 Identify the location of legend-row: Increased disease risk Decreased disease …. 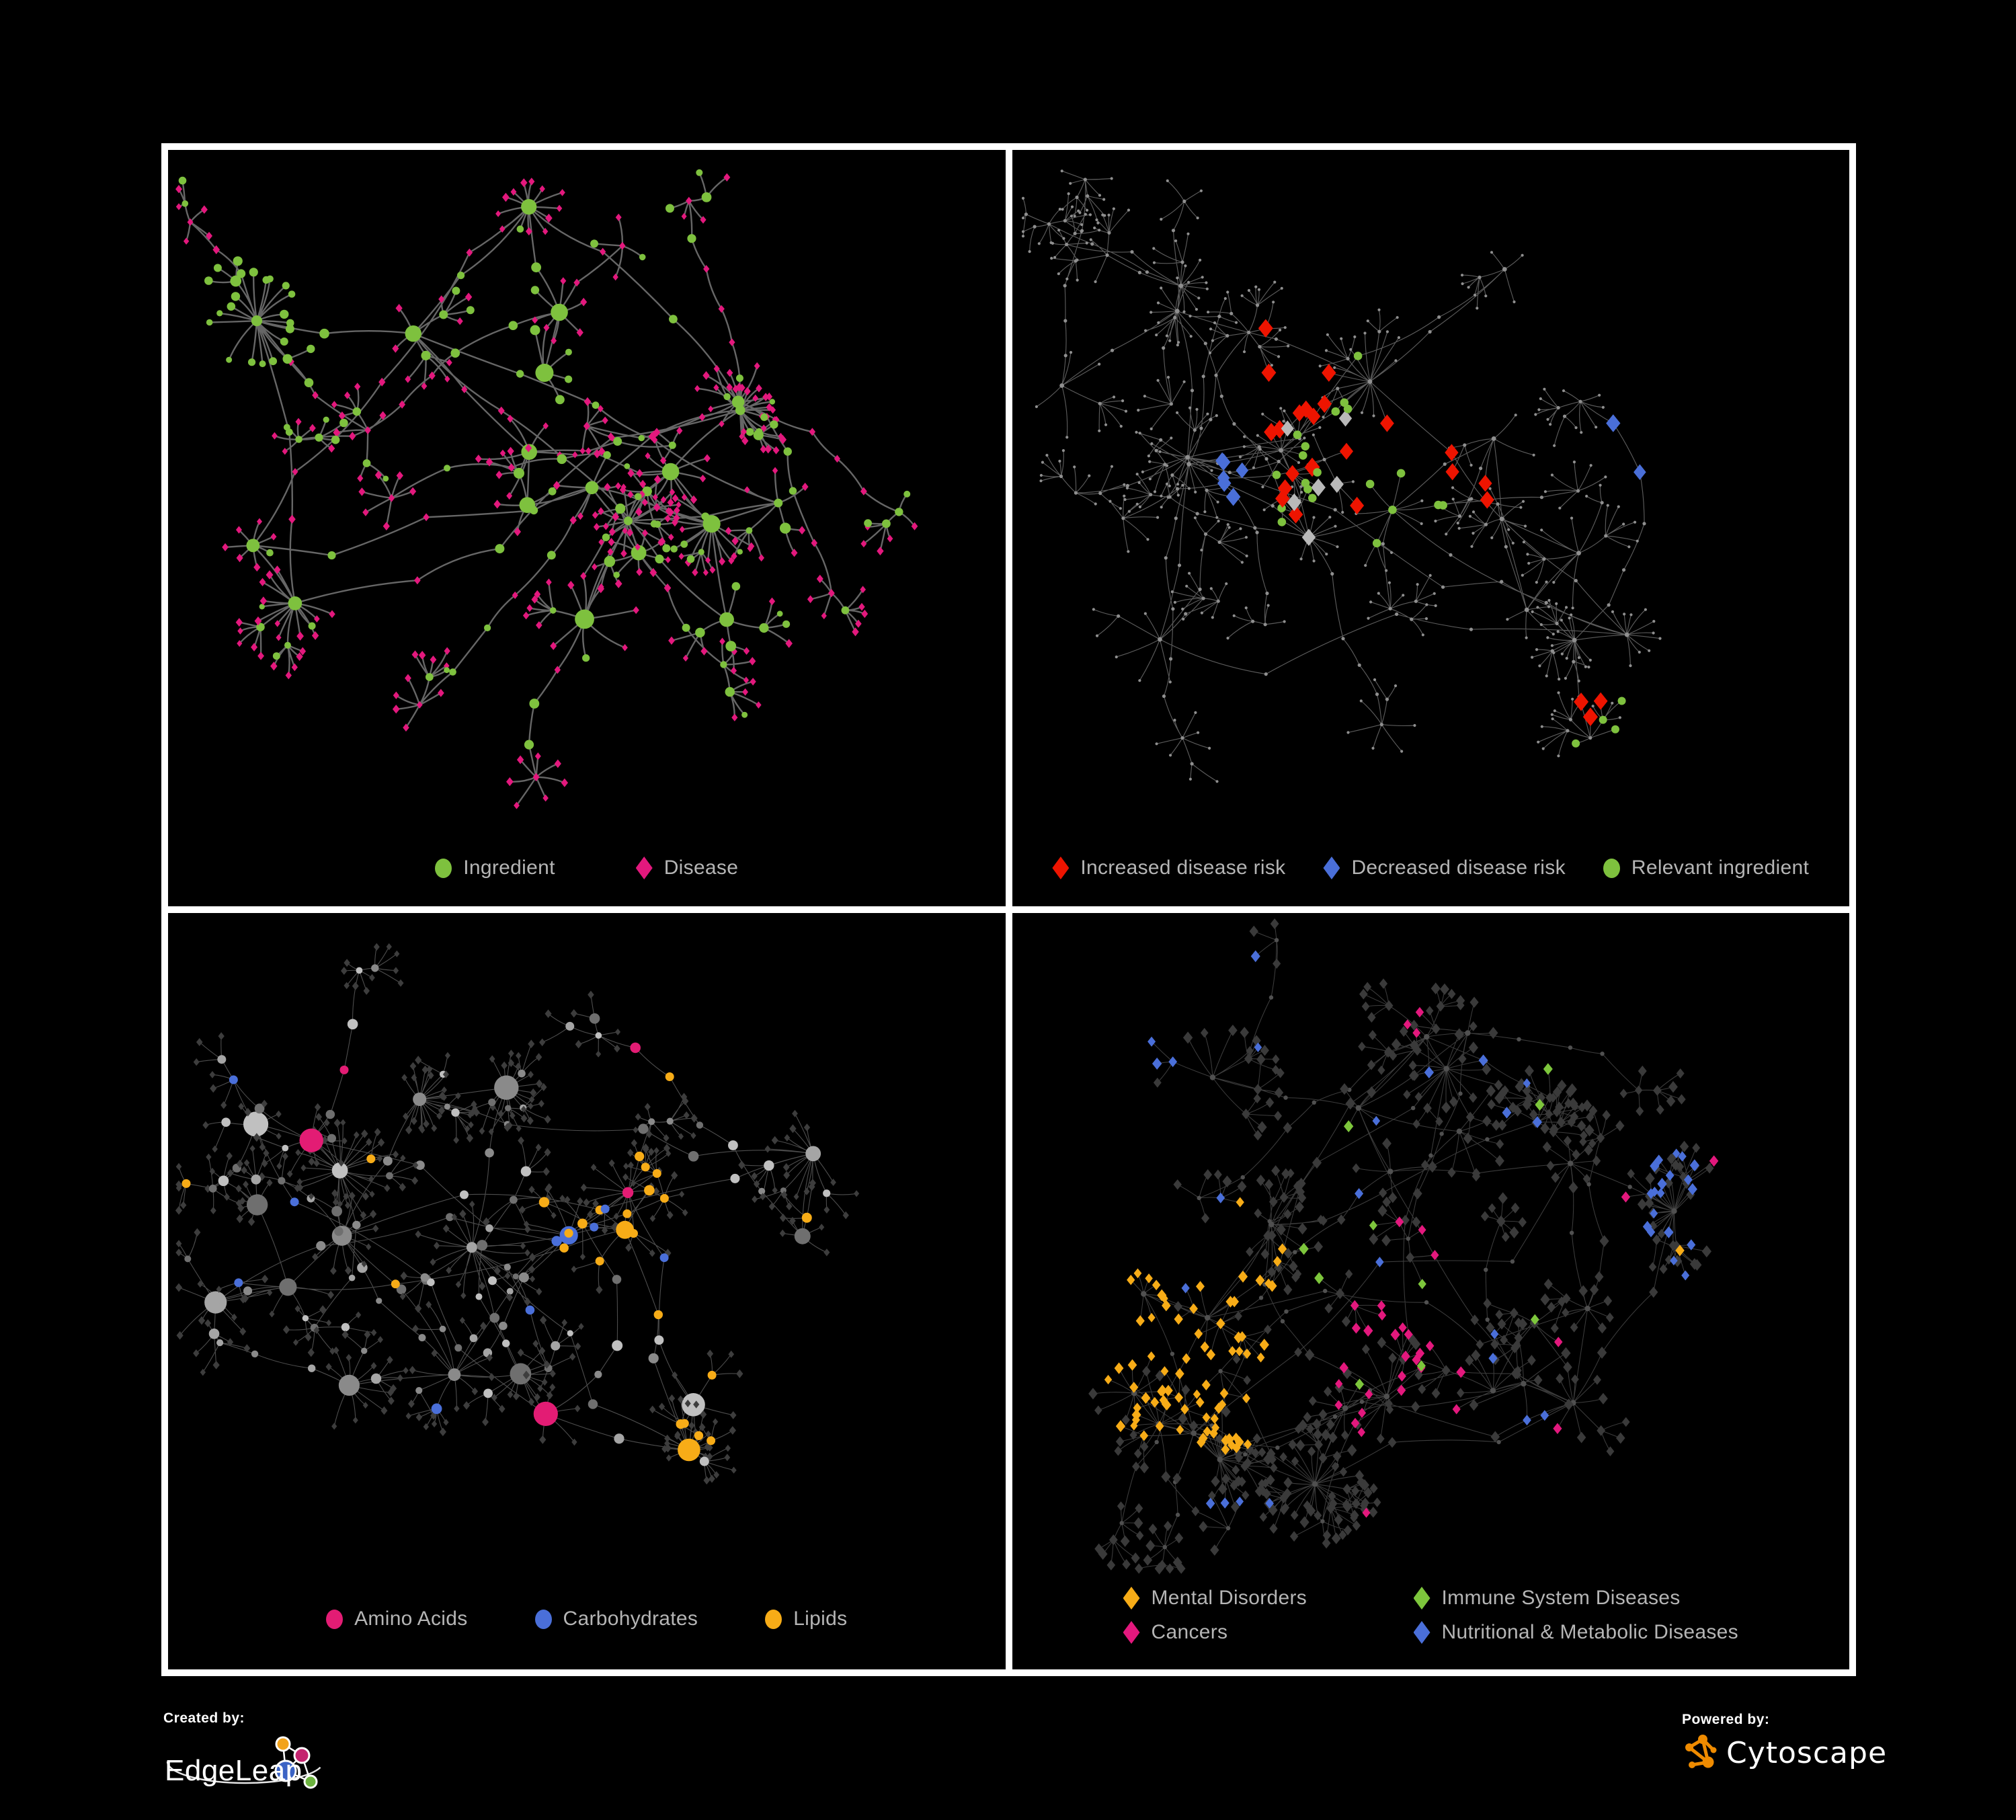
(1430, 868).